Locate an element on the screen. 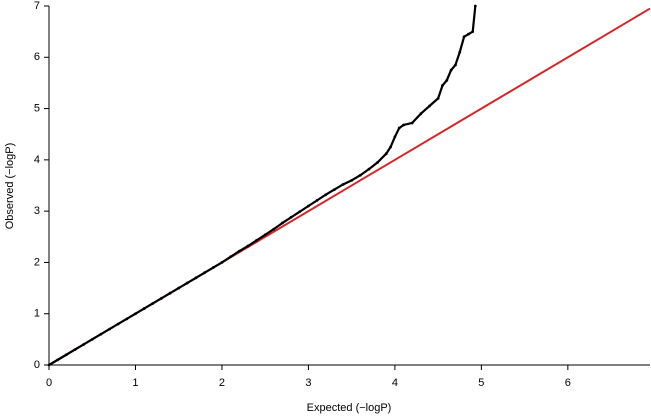  x-tick-label: 1 is located at coordinates (135, 383).